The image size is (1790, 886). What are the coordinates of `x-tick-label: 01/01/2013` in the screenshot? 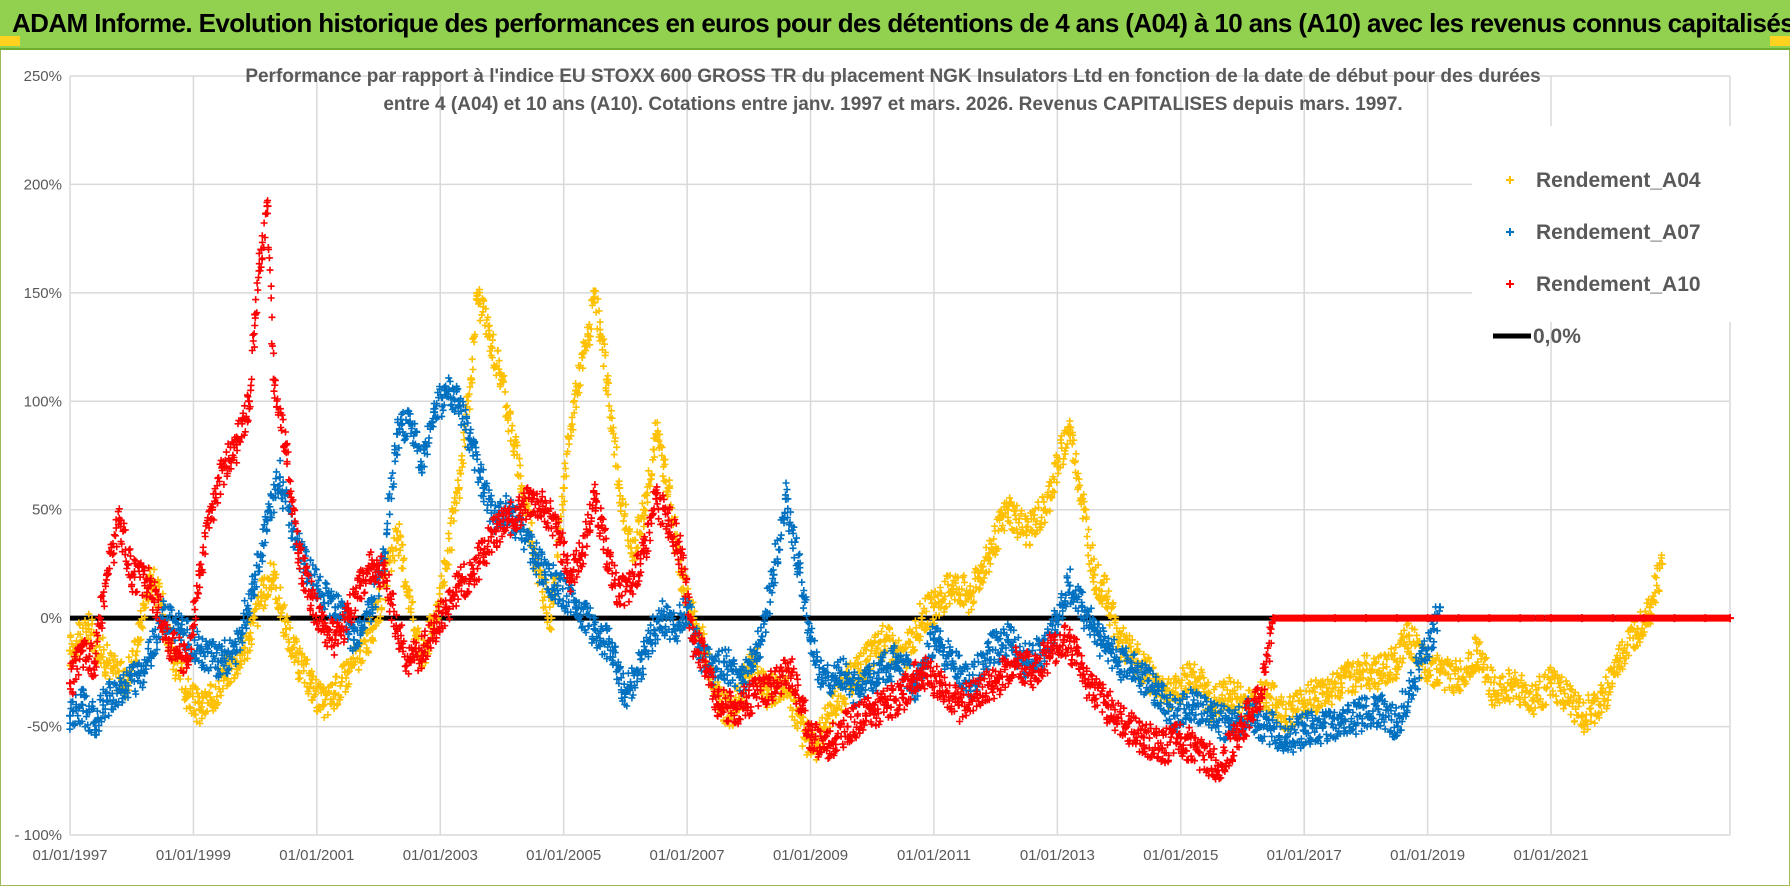 It's located at (1057, 855).